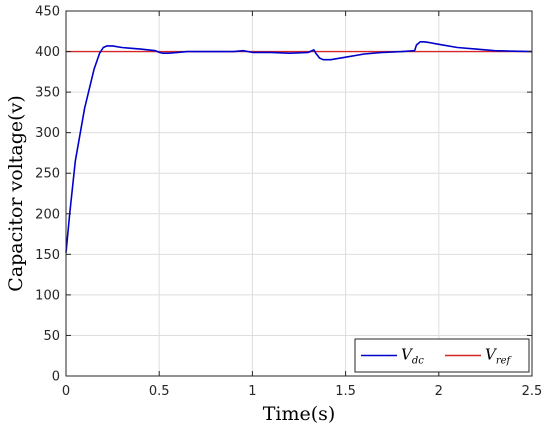  I want to click on x-tick-label: 2.5, so click(532, 391).